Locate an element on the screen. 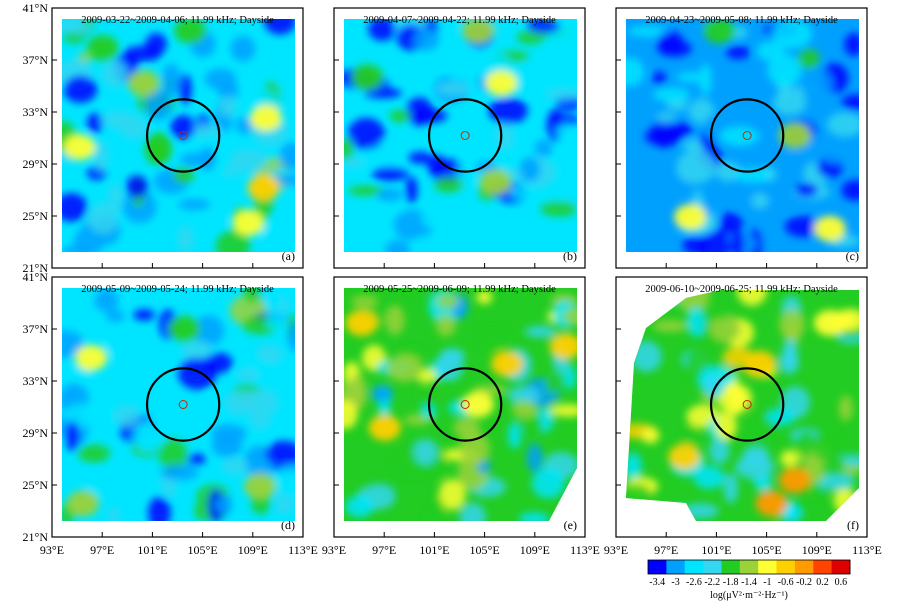 This screenshot has width=902, height=609. colorbar-tick-label: -0.6 is located at coordinates (786, 582).